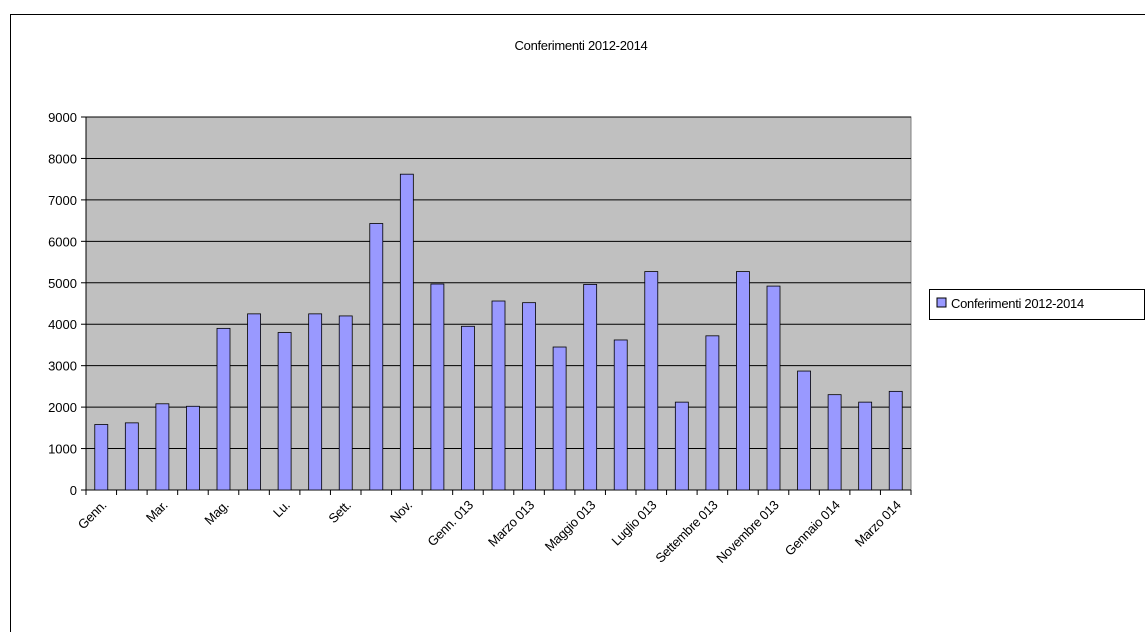 The image size is (1145, 632). I want to click on legend-label: Conferimenti 2012-2014, so click(1017, 303).